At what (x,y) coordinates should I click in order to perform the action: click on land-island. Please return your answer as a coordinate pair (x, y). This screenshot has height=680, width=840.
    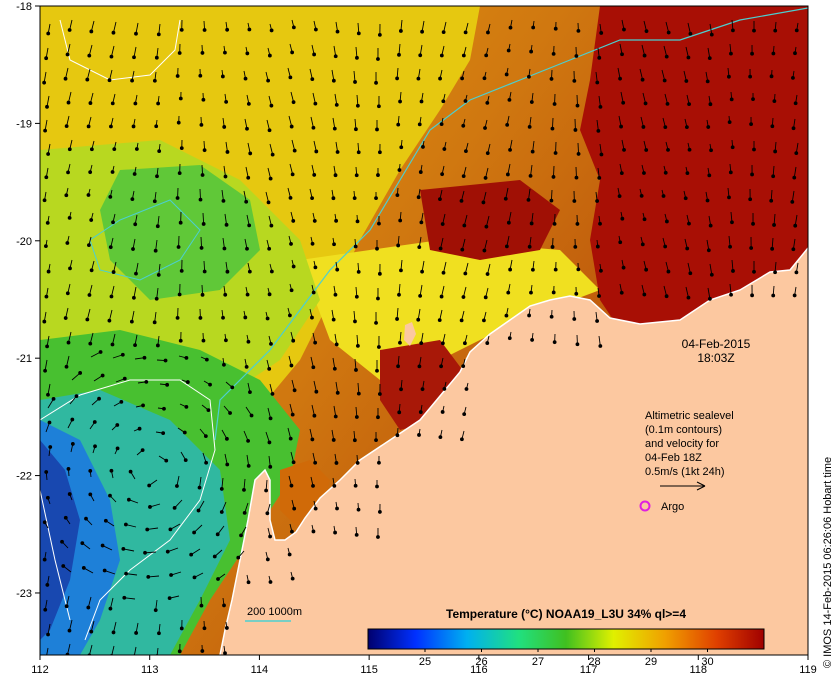
    Looking at the image, I should click on (410, 334).